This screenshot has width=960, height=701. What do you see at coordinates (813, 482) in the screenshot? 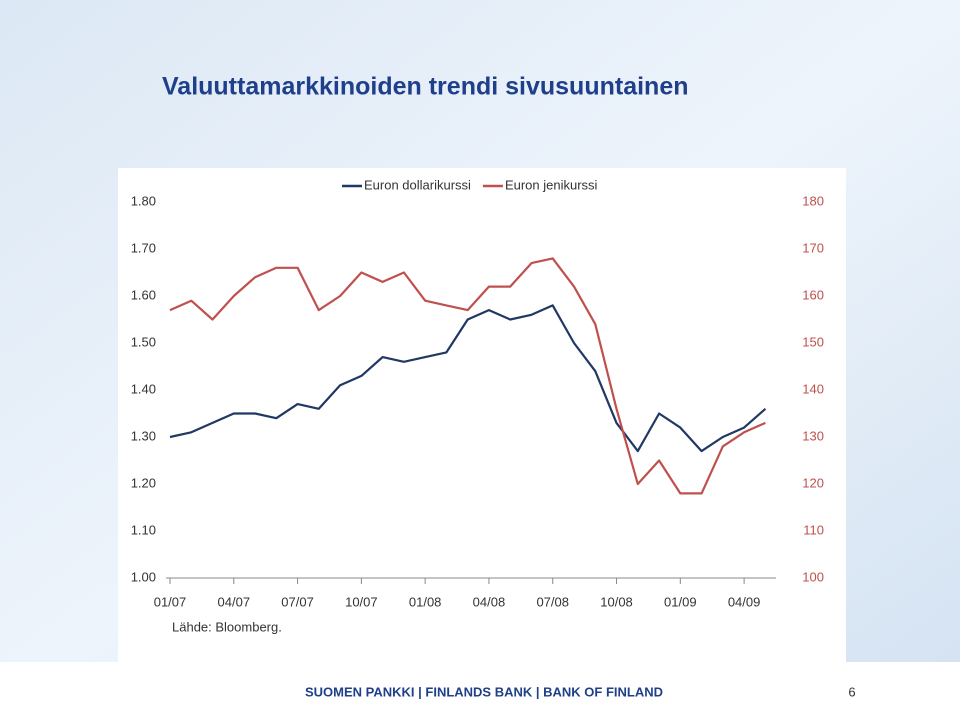
I see `y2-tick-label: 120` at bounding box center [813, 482].